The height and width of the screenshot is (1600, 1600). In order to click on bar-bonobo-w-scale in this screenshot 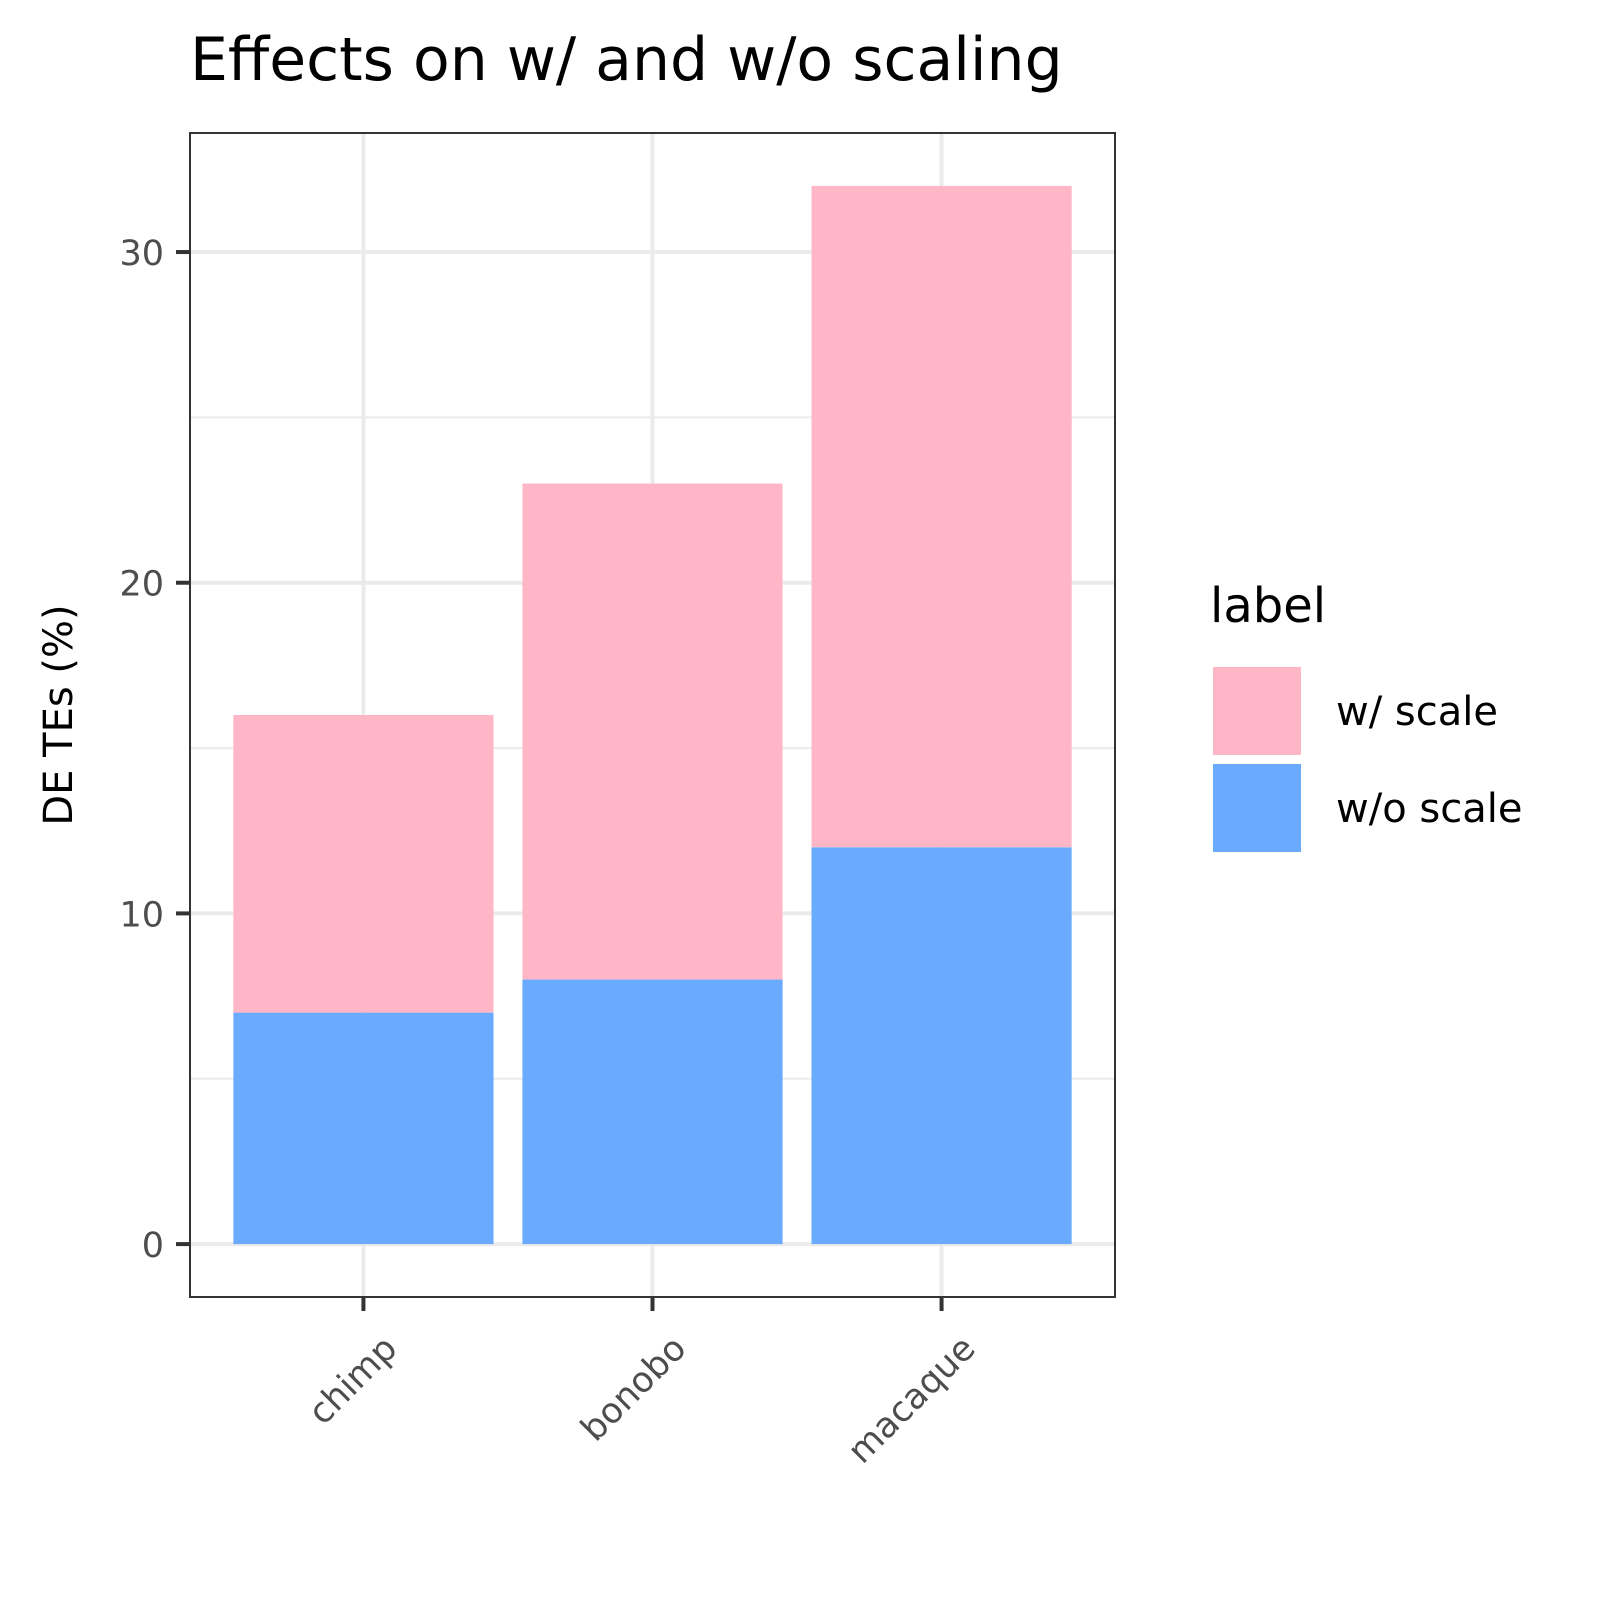, I will do `click(652, 731)`.